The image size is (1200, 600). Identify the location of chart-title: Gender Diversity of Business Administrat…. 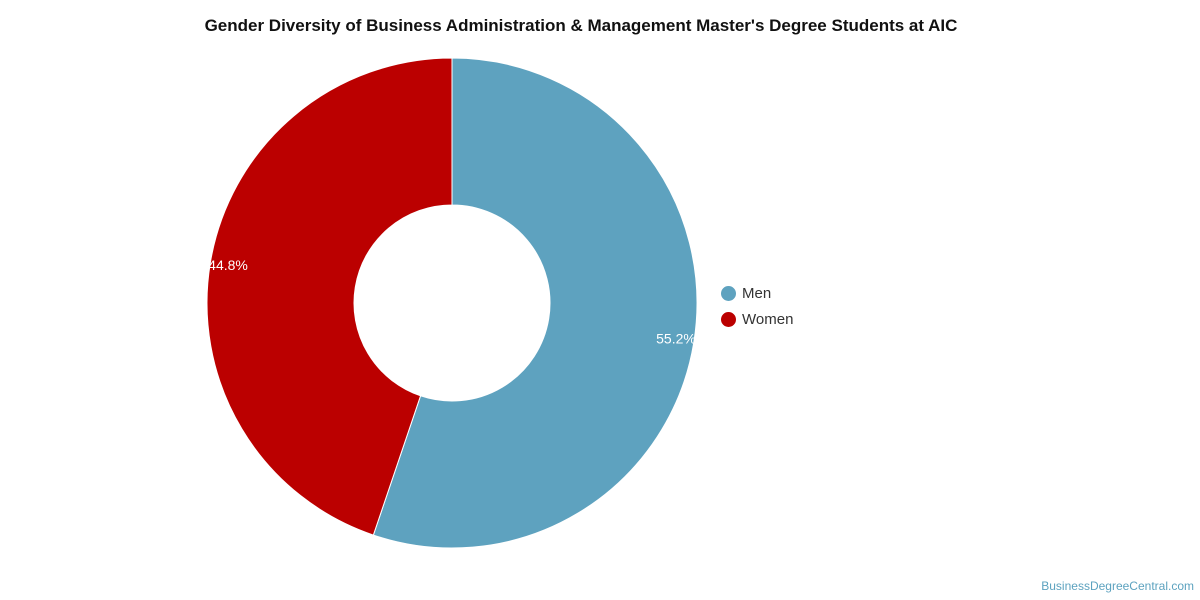
(581, 25).